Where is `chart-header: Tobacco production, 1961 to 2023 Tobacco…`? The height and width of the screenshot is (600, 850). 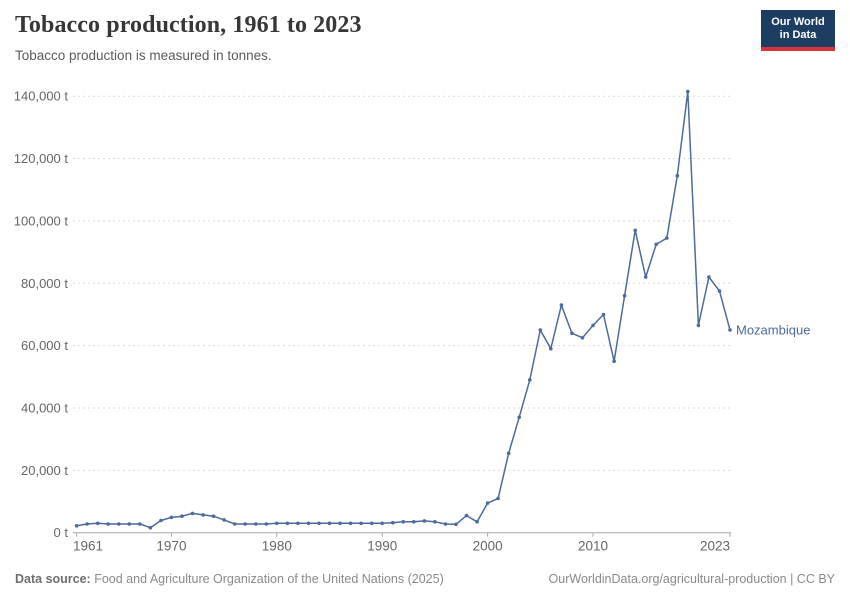
chart-header: Tobacco production, 1961 to 2023 Tobacco… is located at coordinates (387, 37).